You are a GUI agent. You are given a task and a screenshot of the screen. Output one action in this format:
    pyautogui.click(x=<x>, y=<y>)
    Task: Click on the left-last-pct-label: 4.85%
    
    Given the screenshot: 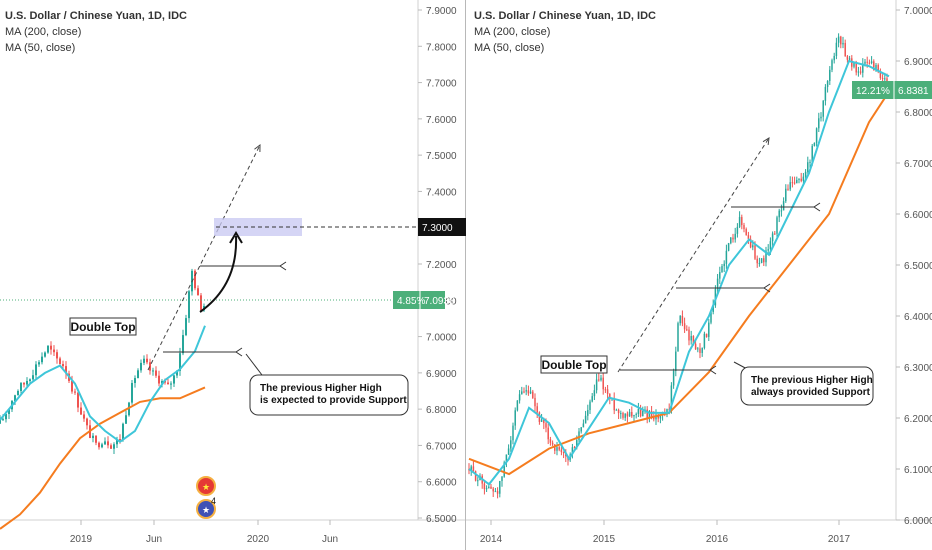 What is the action you would take?
    pyautogui.click(x=411, y=301)
    